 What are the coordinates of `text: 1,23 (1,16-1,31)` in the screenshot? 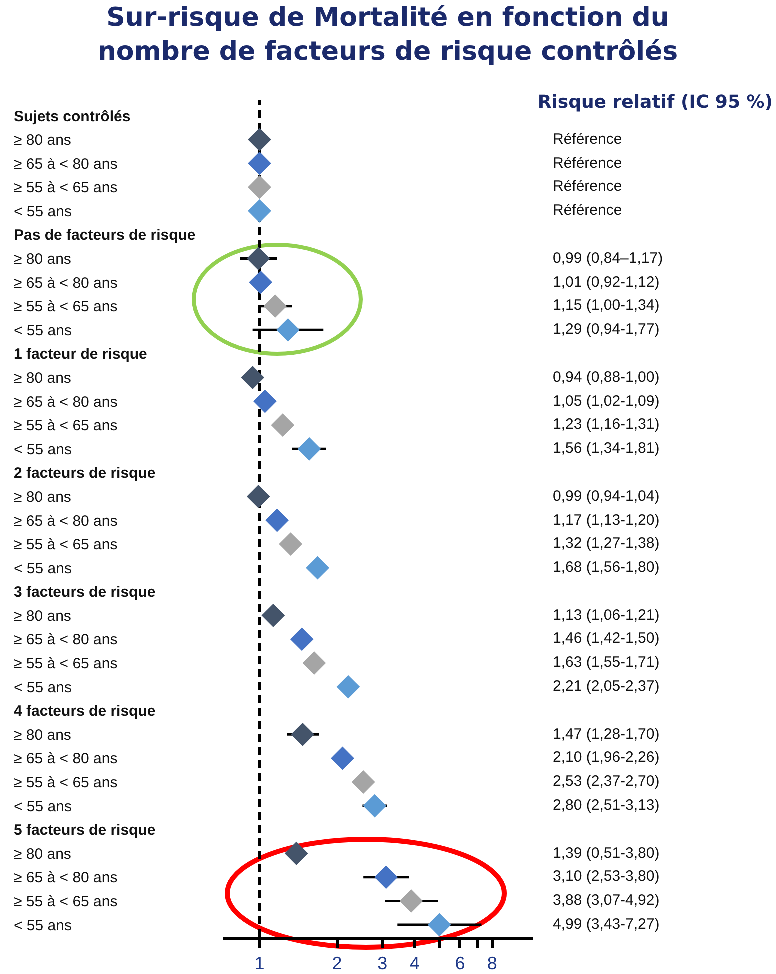 It's located at (606, 425).